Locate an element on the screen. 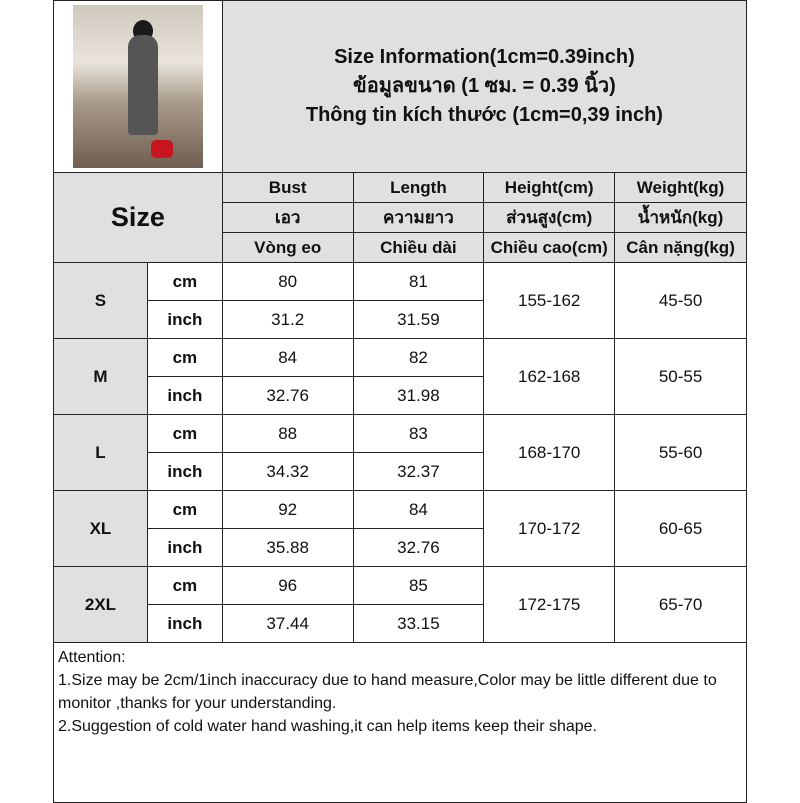  bust-inch: 34.32 is located at coordinates (287, 471).